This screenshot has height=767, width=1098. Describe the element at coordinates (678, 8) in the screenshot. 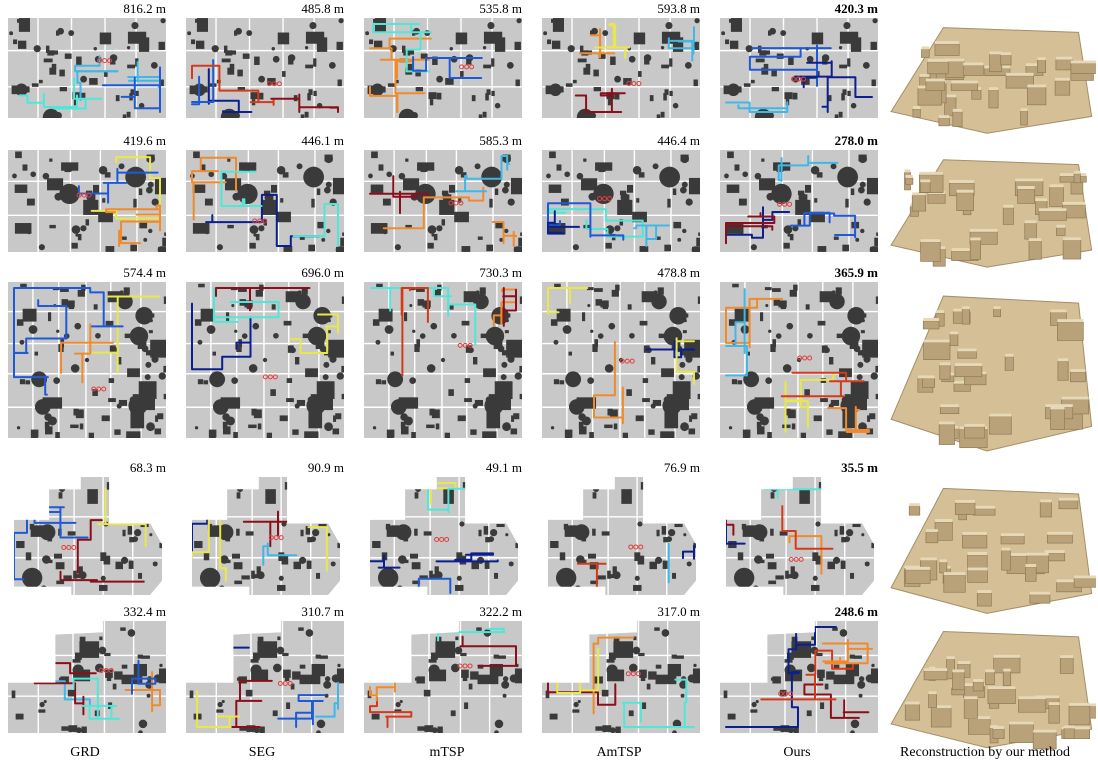

I see `path-length-label: 593.8 m` at that location.